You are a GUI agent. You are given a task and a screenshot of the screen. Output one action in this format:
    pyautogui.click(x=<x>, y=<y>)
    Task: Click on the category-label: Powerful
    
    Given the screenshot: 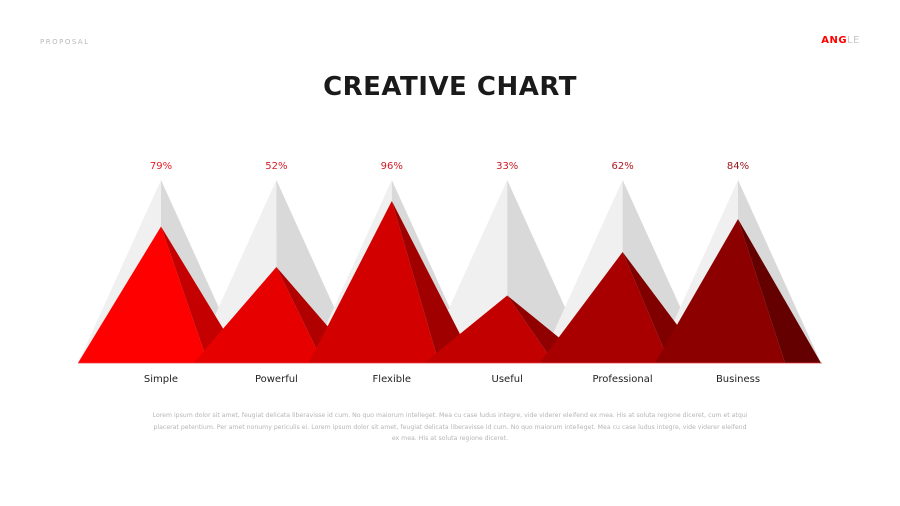 What is the action you would take?
    pyautogui.click(x=276, y=379)
    